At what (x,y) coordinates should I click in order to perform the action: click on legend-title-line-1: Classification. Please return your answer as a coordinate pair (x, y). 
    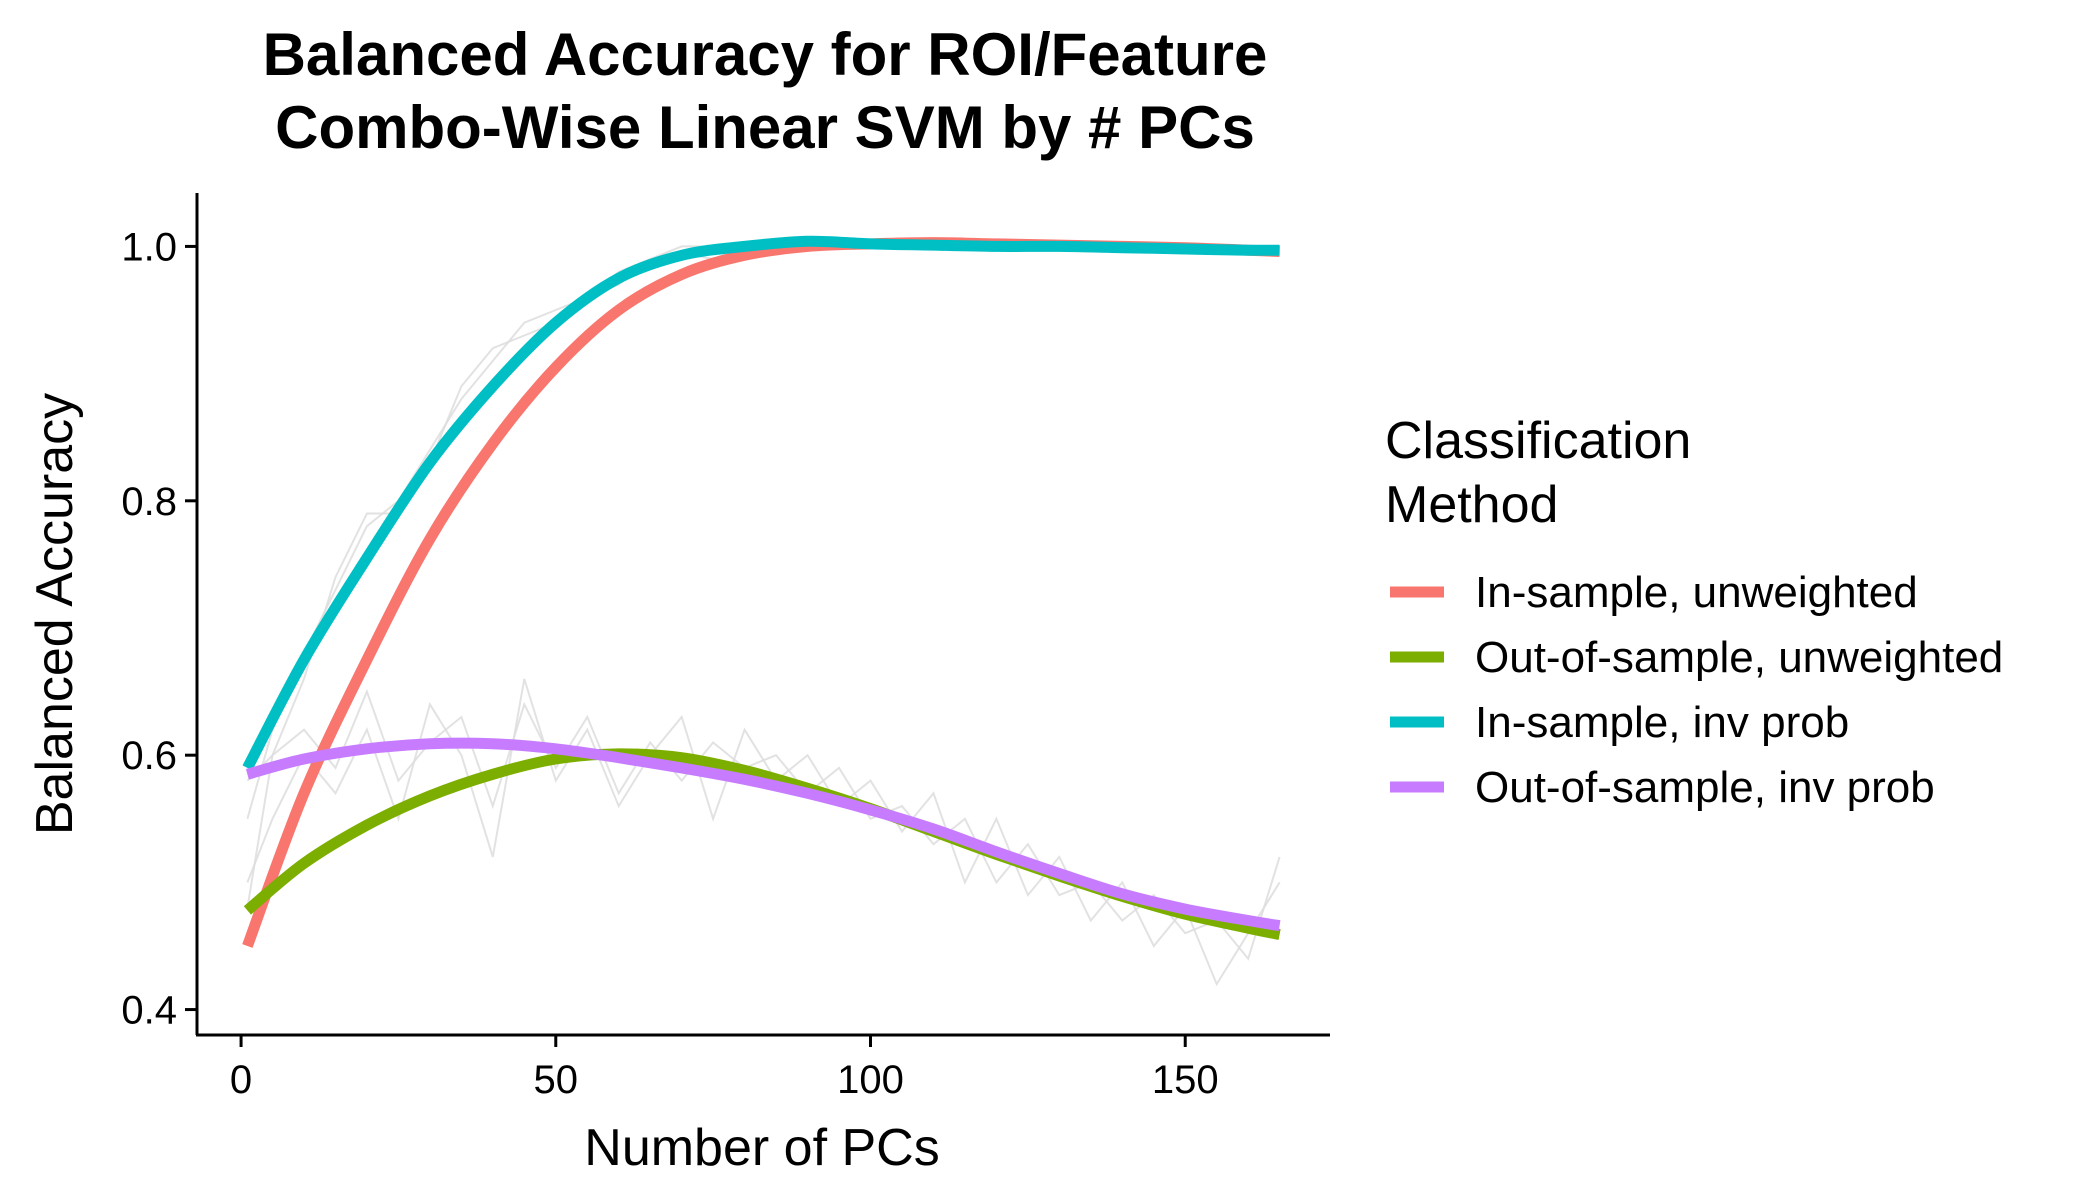
    Looking at the image, I should click on (1538, 441).